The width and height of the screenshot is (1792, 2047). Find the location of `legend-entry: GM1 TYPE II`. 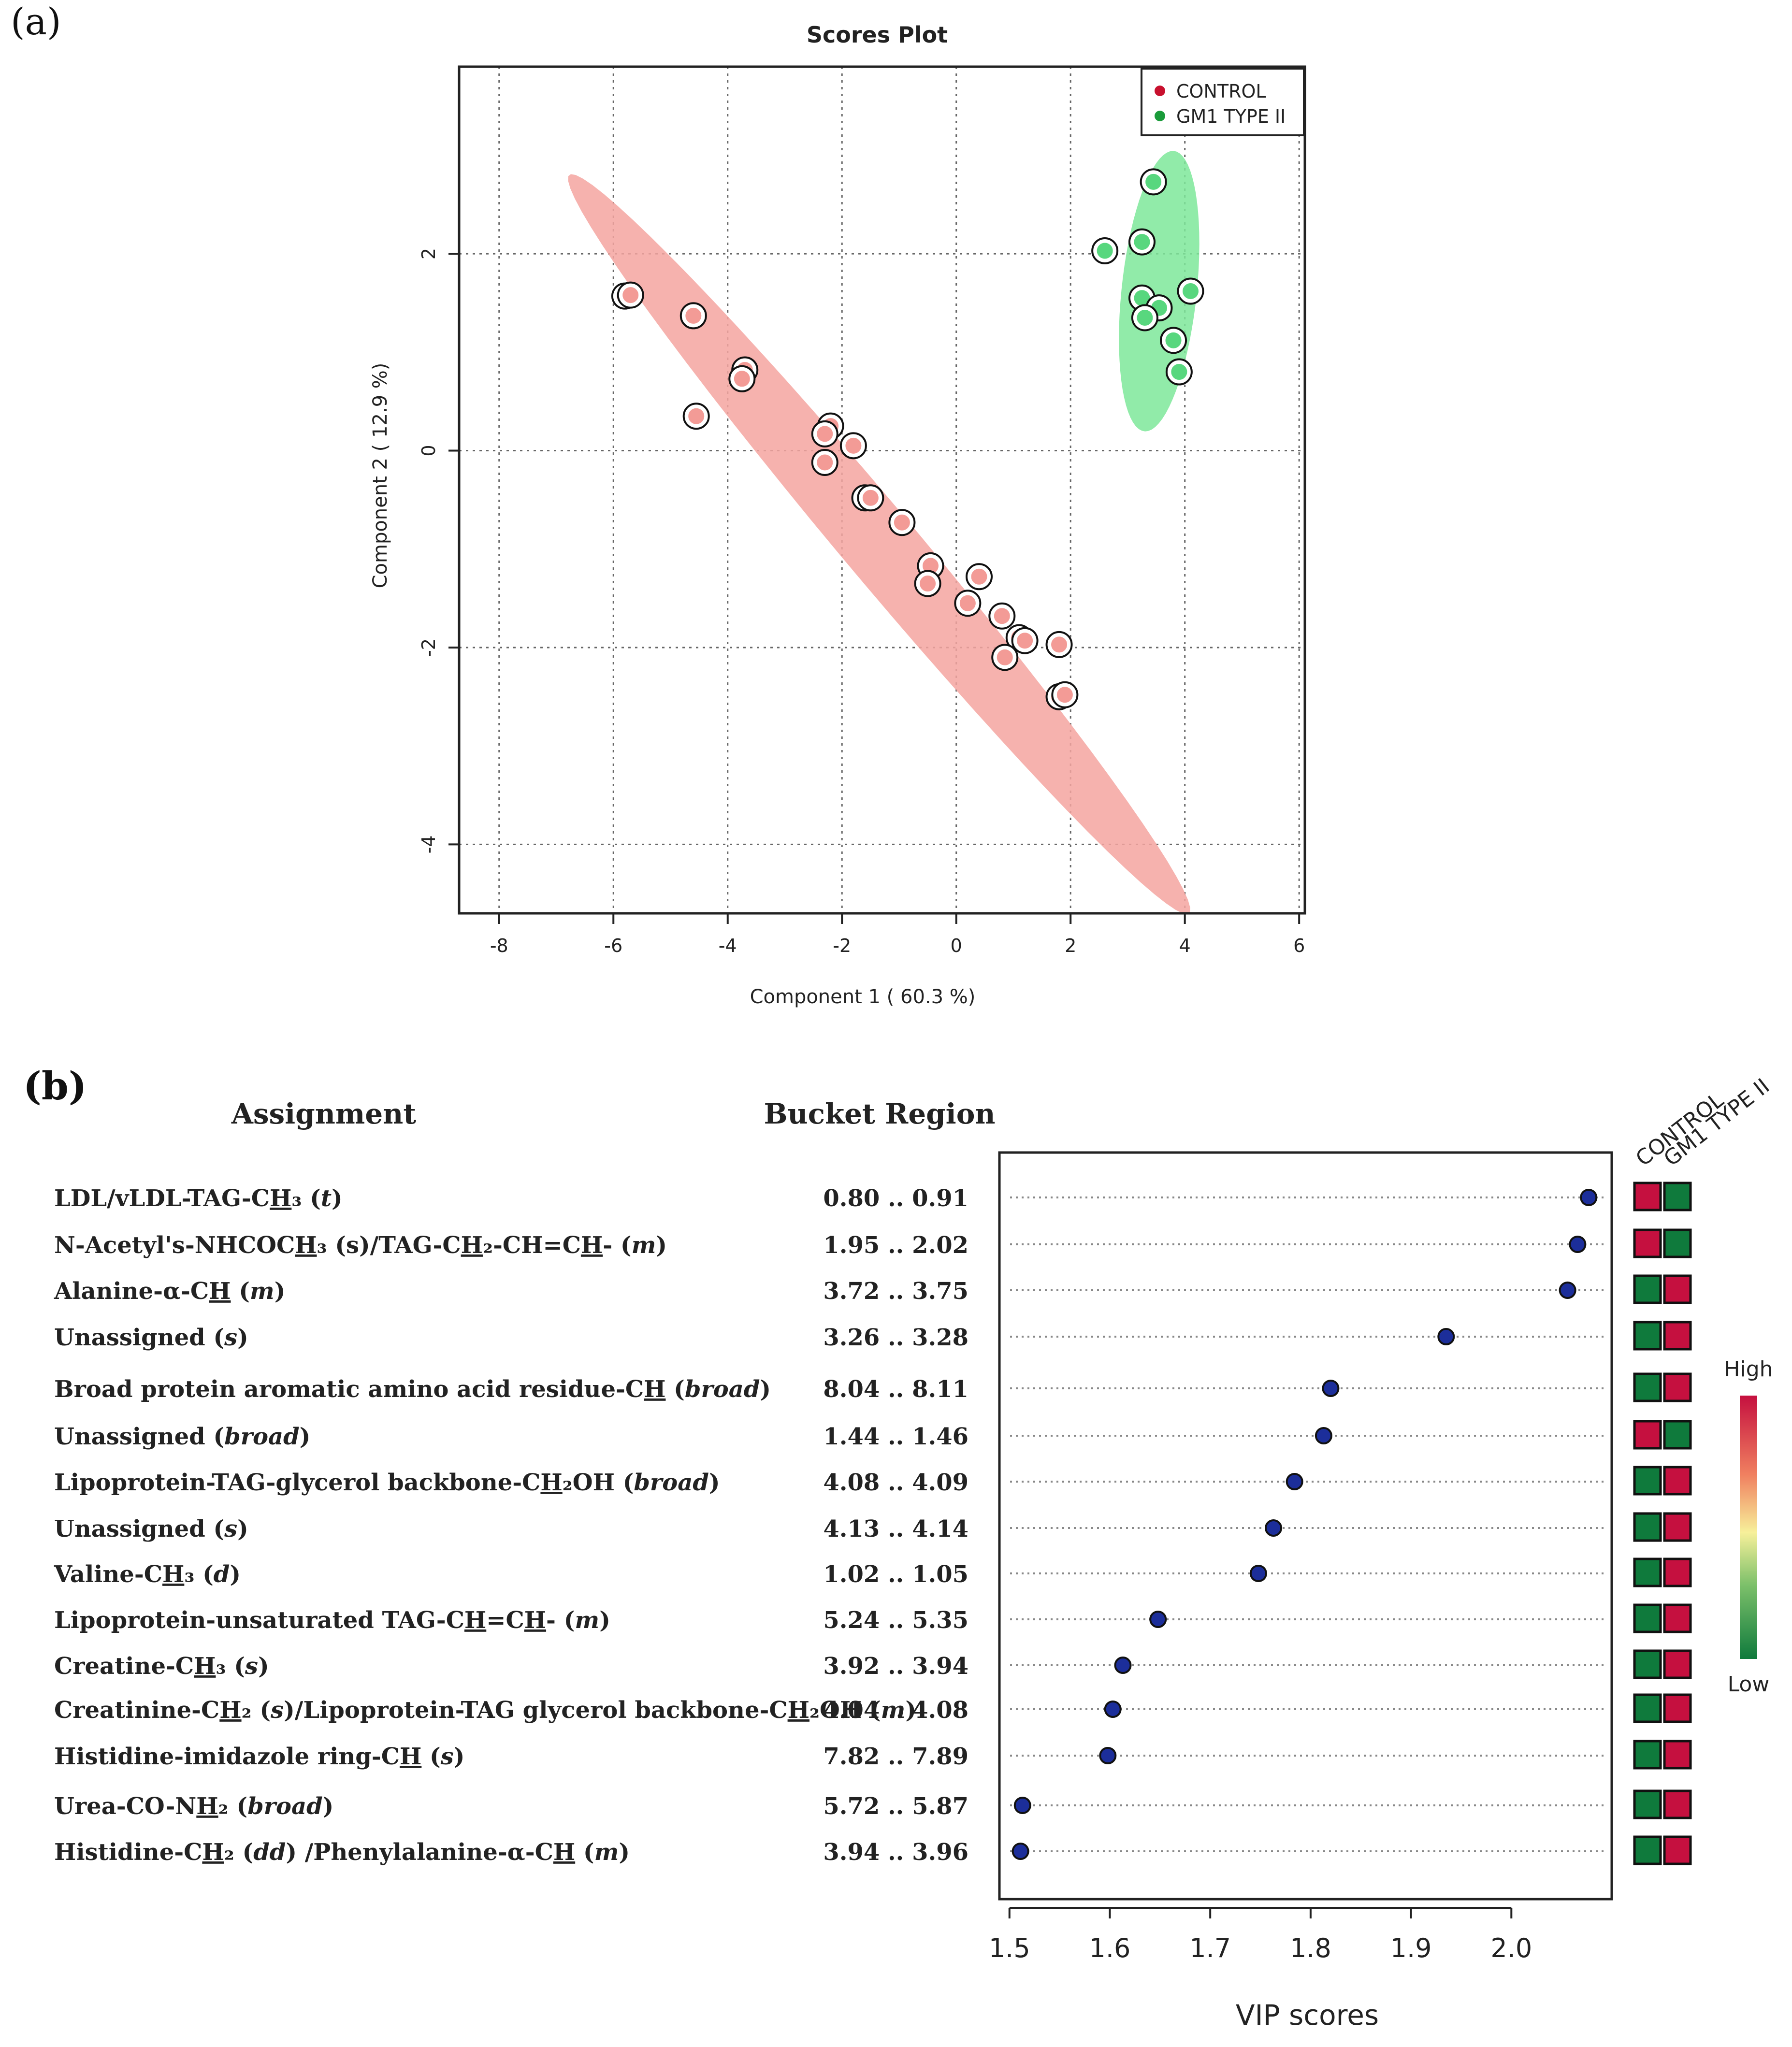

legend-entry: GM1 TYPE II is located at coordinates (1231, 116).